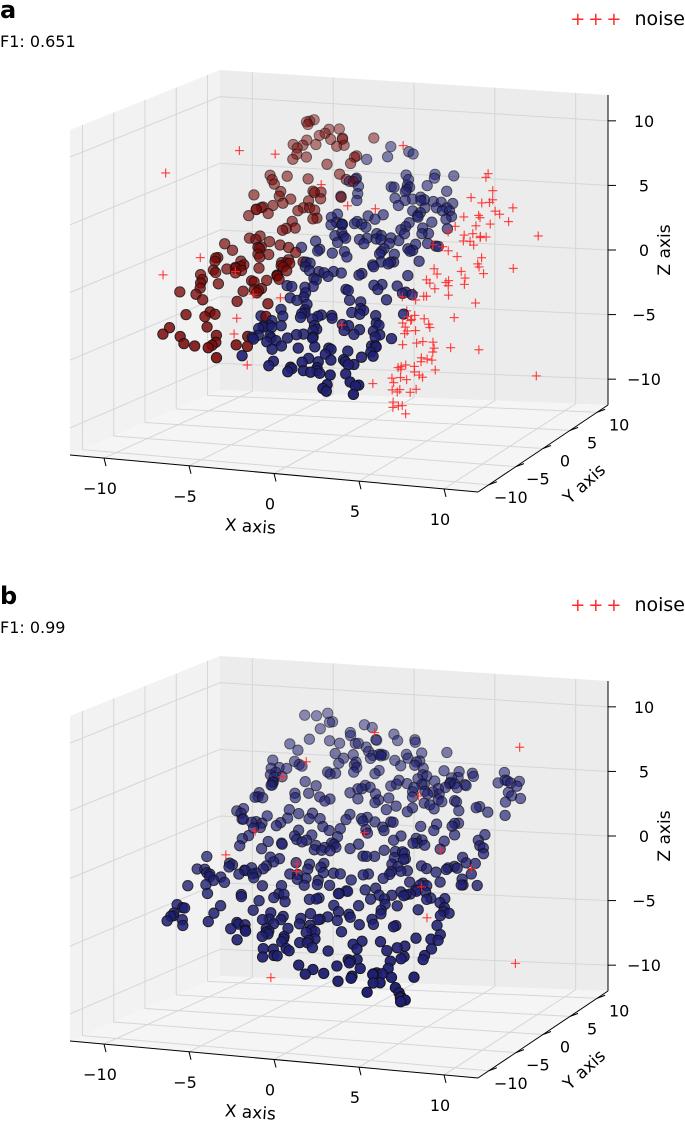 The image size is (685, 1123). What do you see at coordinates (659, 19) in the screenshot?
I see `legend-label-noise: noise` at bounding box center [659, 19].